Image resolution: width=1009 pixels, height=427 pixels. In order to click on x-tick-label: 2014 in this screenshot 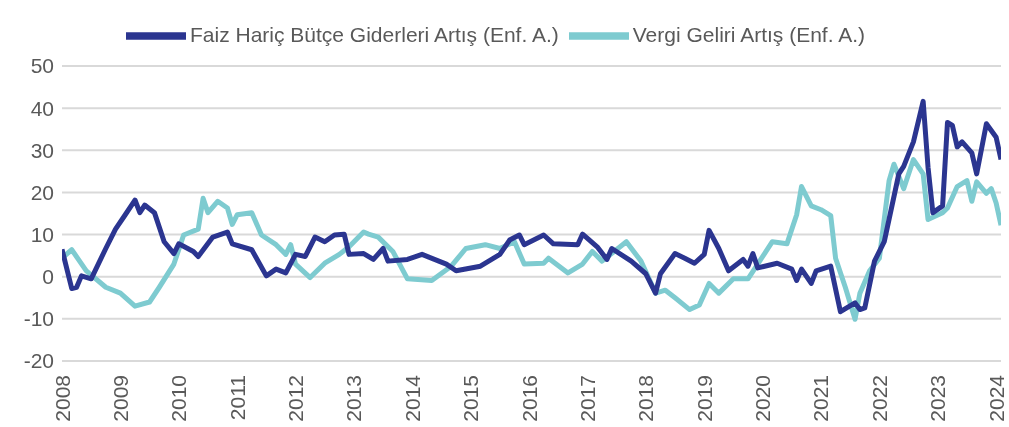, I will do `click(412, 398)`.